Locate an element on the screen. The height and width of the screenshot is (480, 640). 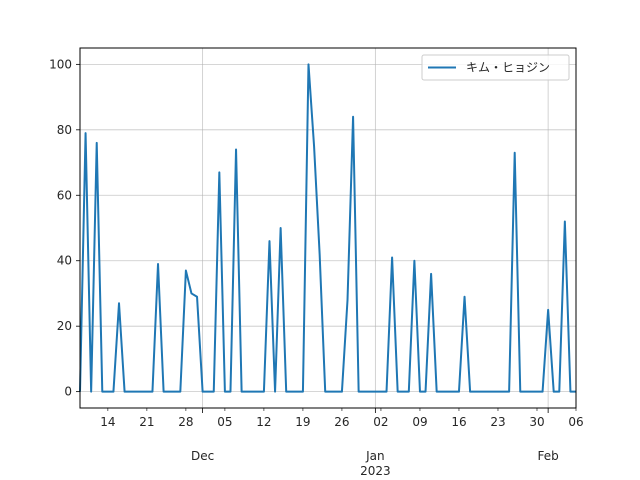
x-minor-tick-label: 02 is located at coordinates (380, 422).